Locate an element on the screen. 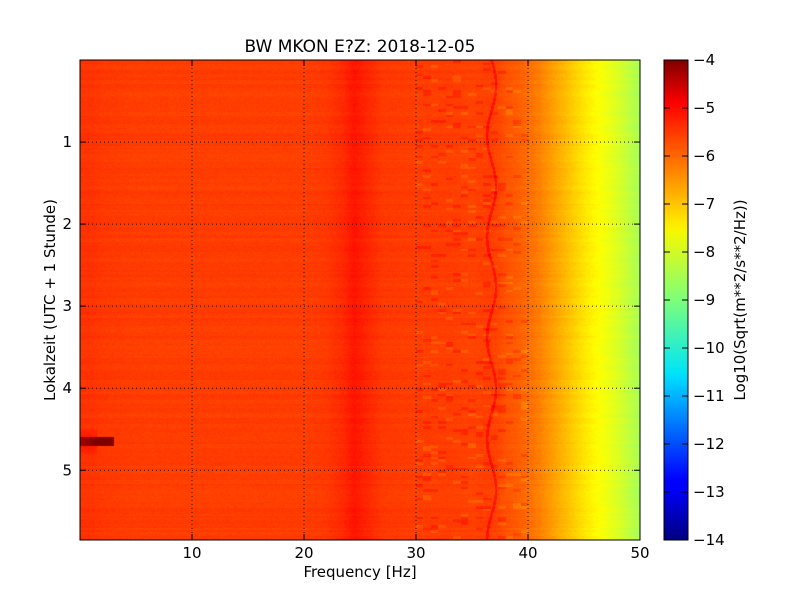 The width and height of the screenshot is (800, 600). x-tick-label: 50 is located at coordinates (639, 553).